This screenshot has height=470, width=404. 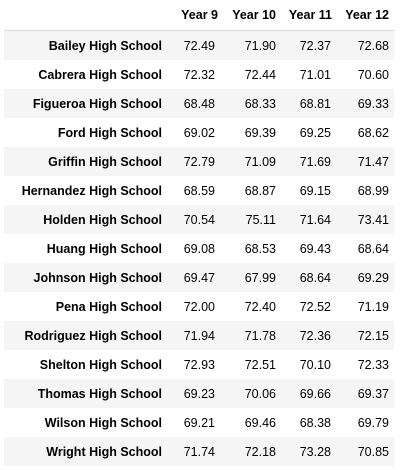 I want to click on column-header-year-9: Year 9, so click(x=193, y=15).